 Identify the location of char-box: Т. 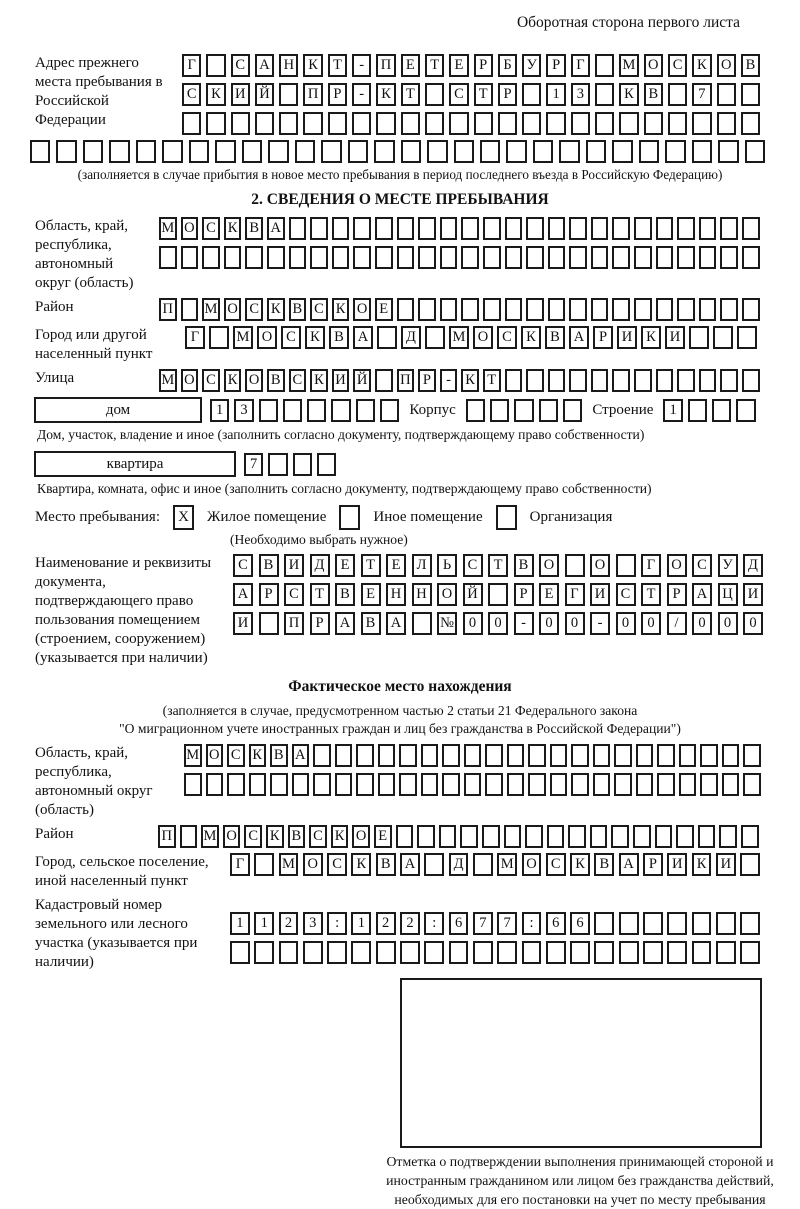
(483, 94).